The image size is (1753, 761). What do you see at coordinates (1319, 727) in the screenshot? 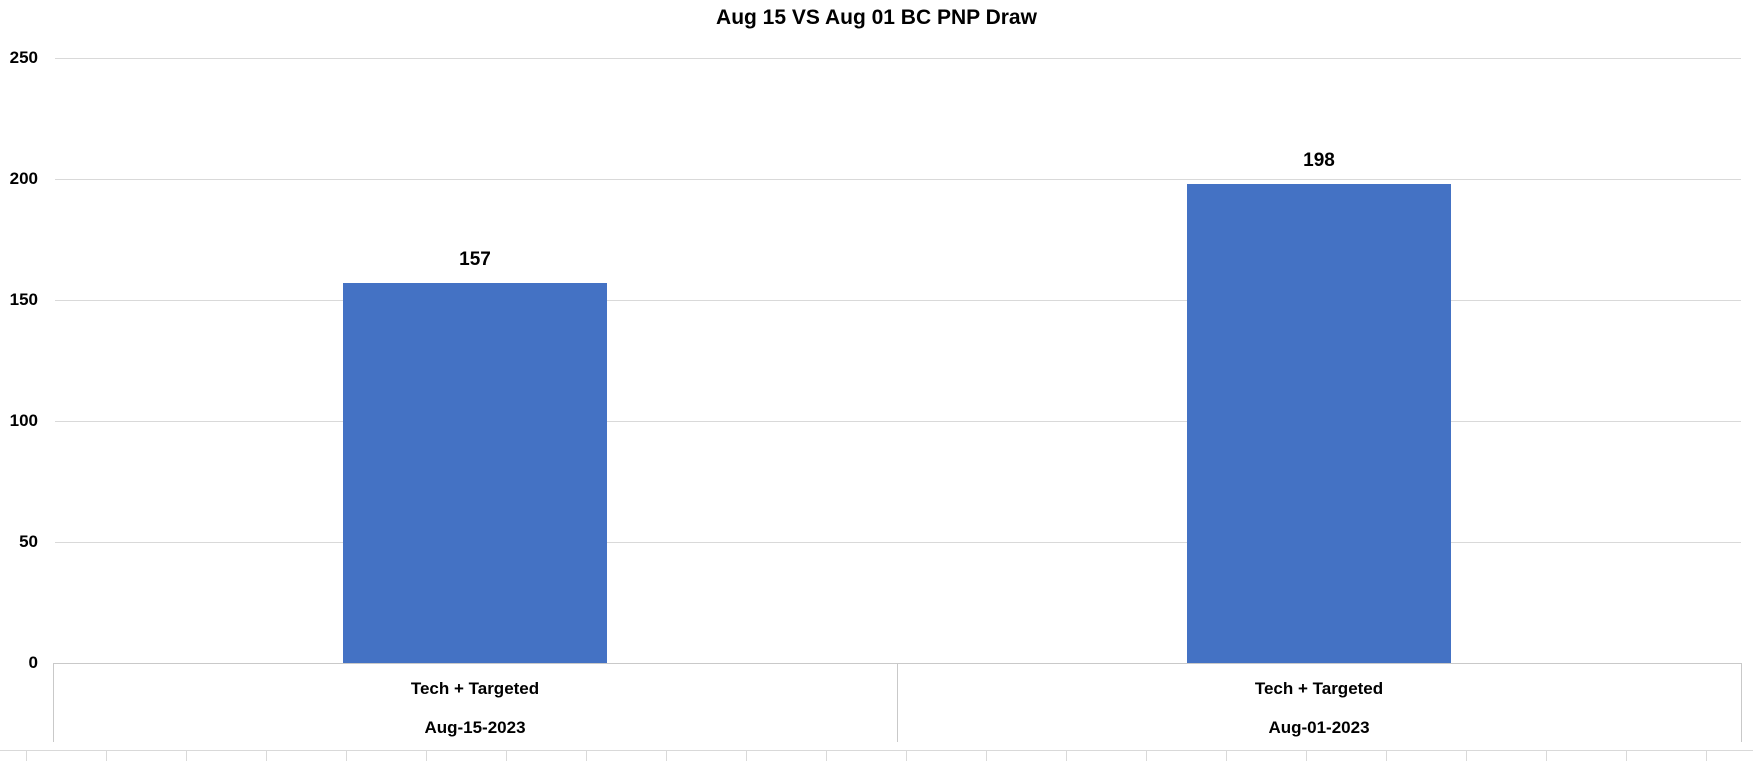
I see `category-date-label: Aug-01-2023` at bounding box center [1319, 727].